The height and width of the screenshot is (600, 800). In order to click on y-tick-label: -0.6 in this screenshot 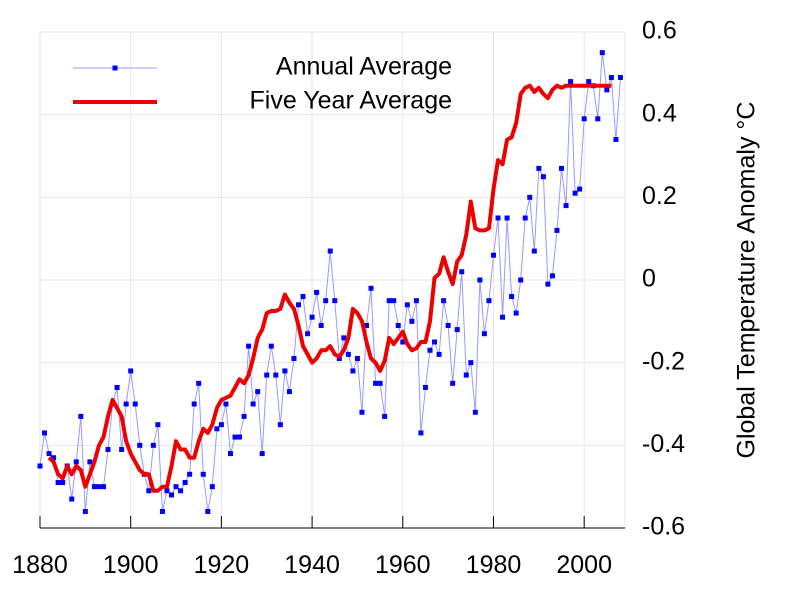, I will do `click(663, 527)`.